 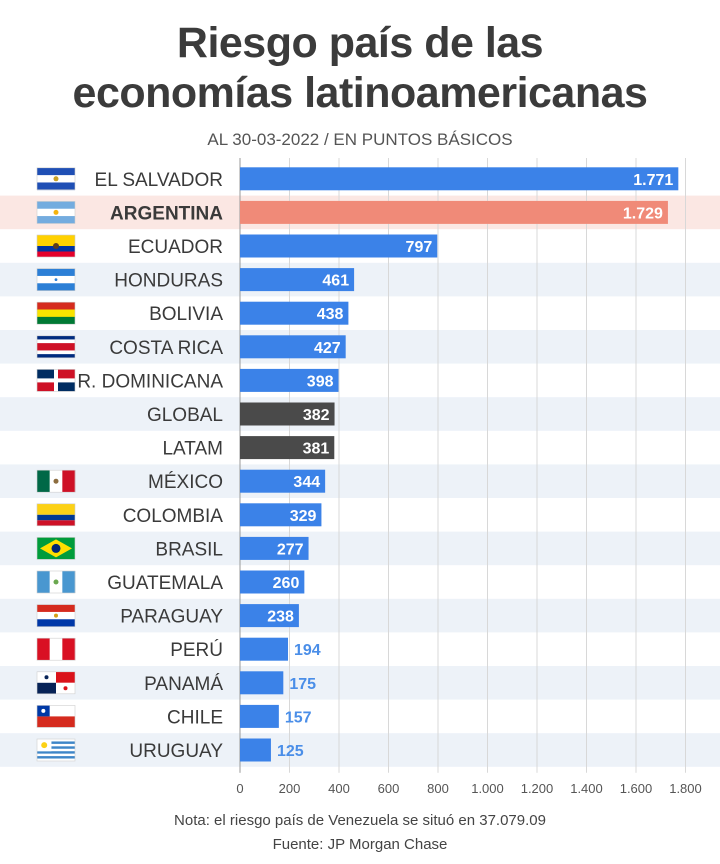 I want to click on uruguay-flag, so click(x=56, y=750).